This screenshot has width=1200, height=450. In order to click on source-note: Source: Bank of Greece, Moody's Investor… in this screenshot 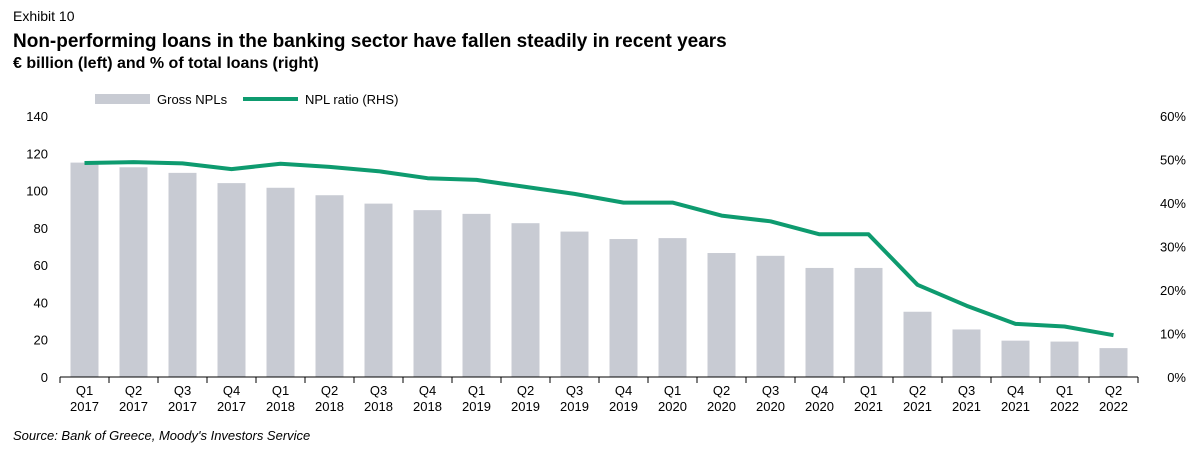, I will do `click(162, 435)`.